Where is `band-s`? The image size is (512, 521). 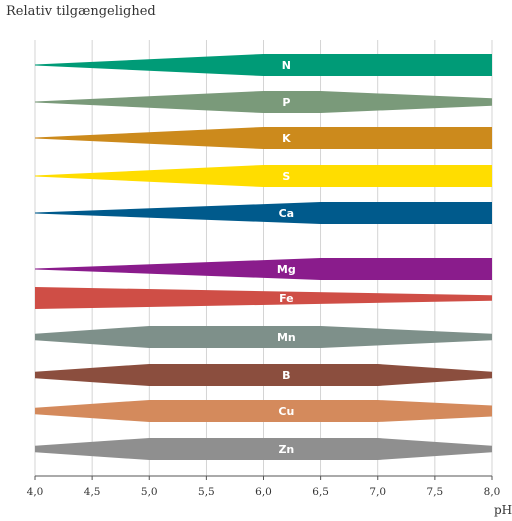
band-s is located at coordinates (263, 176).